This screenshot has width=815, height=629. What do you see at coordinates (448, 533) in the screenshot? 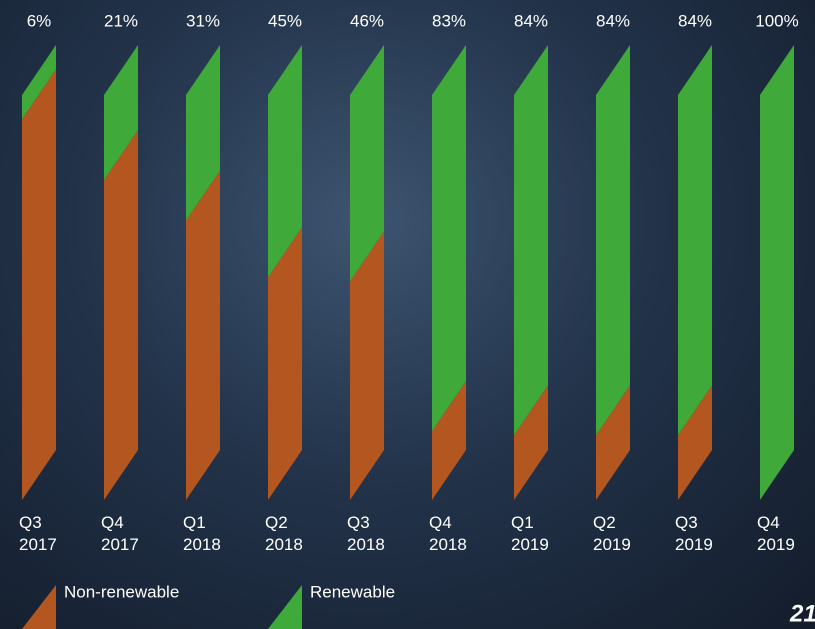
I see `x-tick-label: Q4 2018` at bounding box center [448, 533].